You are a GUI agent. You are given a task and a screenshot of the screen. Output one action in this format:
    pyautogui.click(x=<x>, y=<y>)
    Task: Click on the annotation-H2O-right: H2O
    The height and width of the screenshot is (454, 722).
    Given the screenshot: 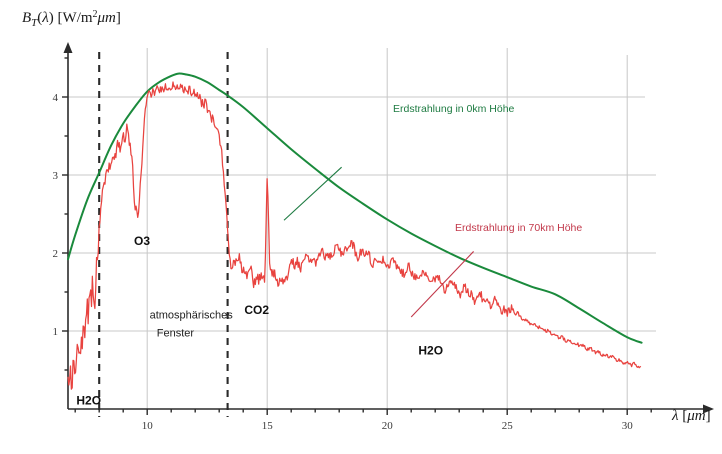 What is the action you would take?
    pyautogui.click(x=430, y=350)
    